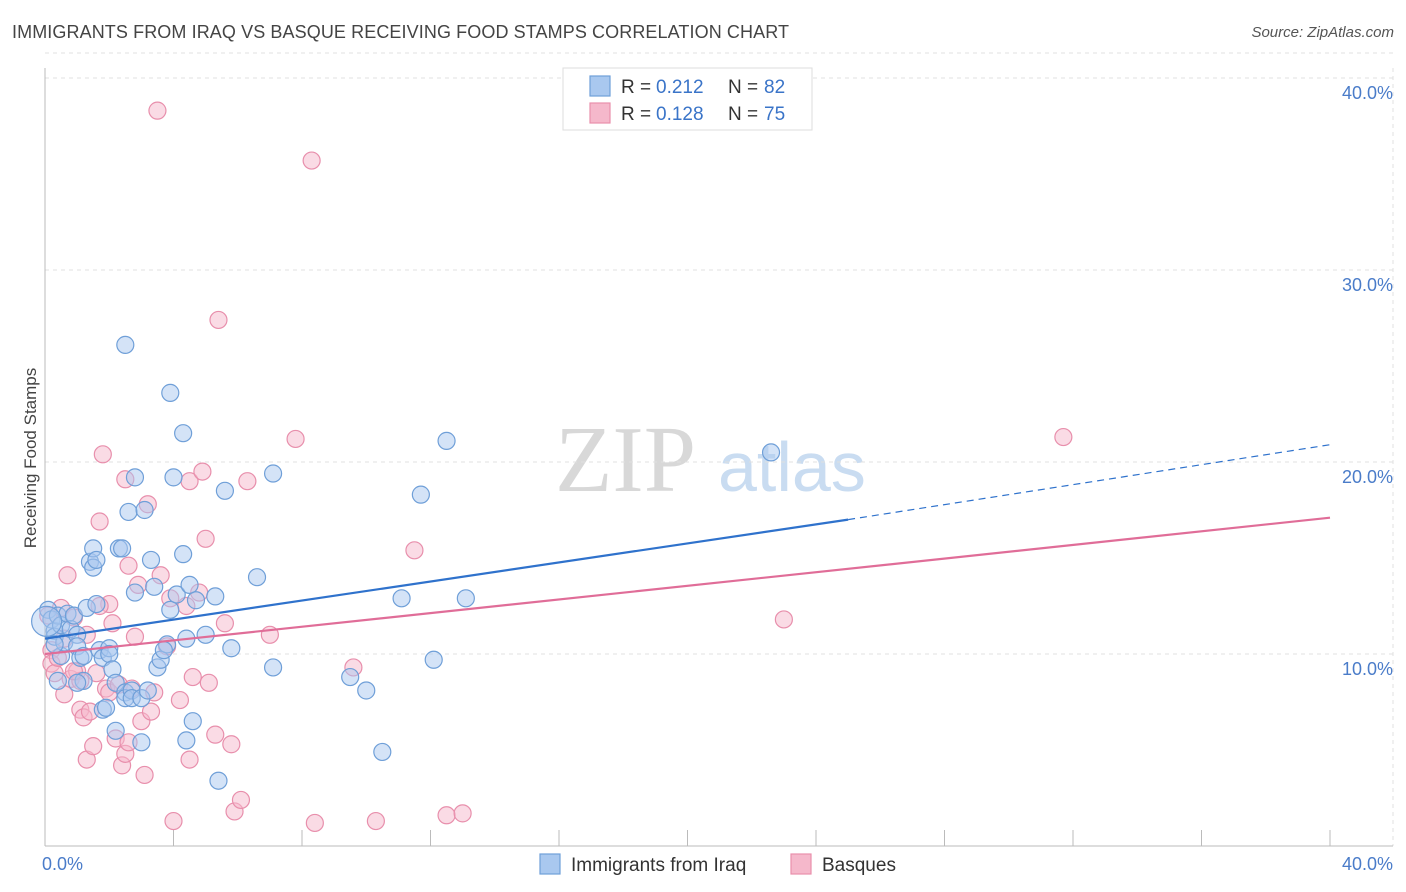 The image size is (1406, 892). I want to click on legend-r-value-basques: 0.128, so click(680, 114).